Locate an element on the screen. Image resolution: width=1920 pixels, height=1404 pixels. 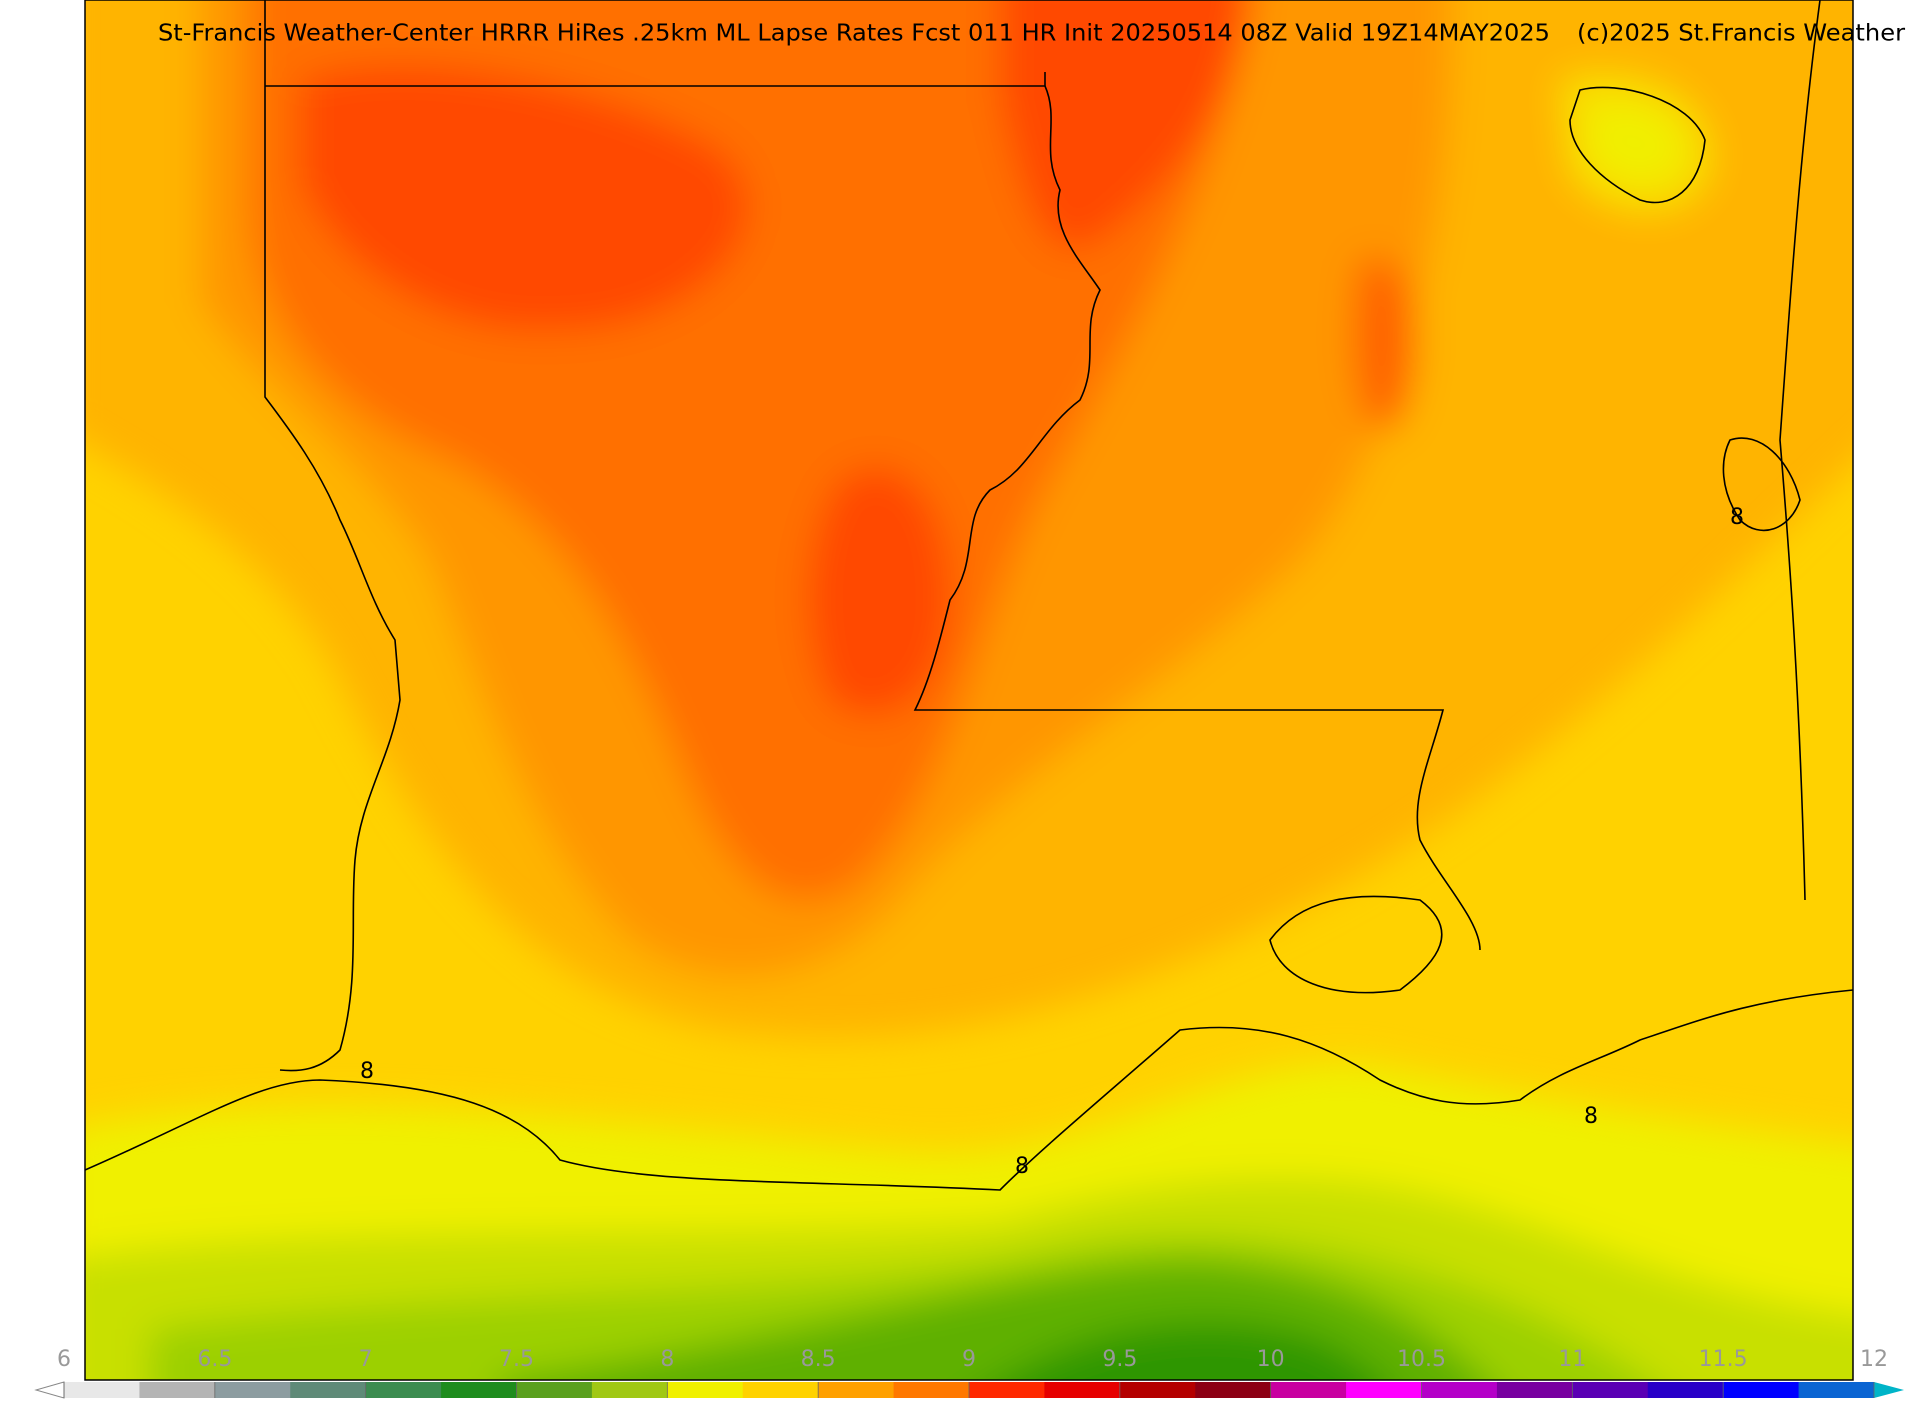
colorbar-tick-label: 9.5 is located at coordinates (1119, 1359).